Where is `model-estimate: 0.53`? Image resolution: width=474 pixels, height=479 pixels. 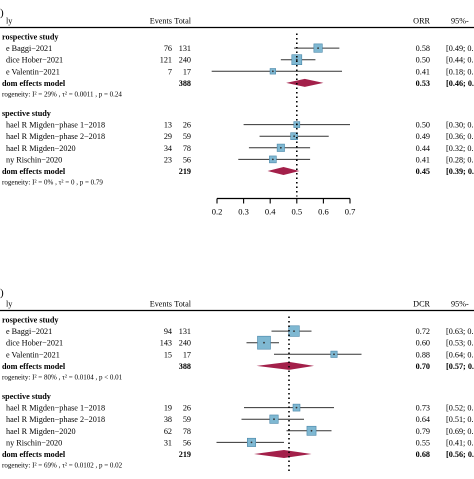
model-estimate: 0.53 is located at coordinates (423, 83).